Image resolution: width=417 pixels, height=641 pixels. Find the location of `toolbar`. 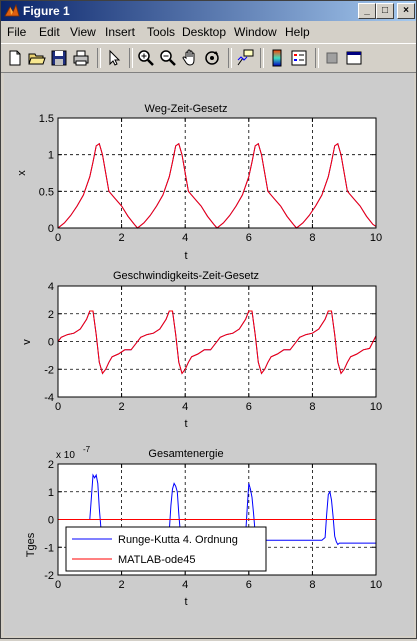

toolbar is located at coordinates (208, 58).